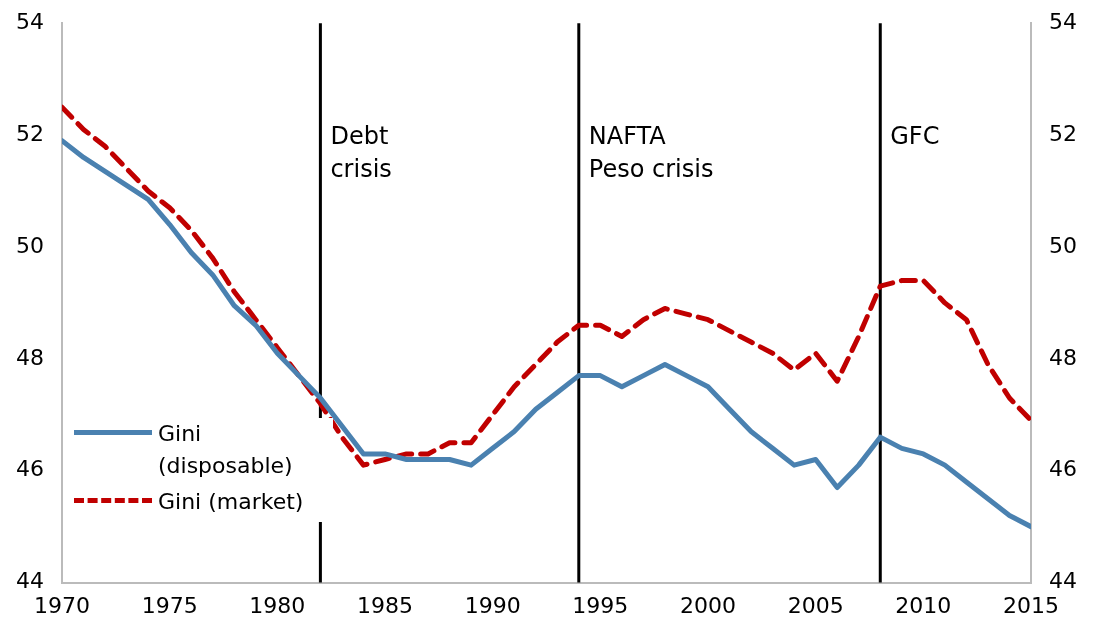 The height and width of the screenshot is (627, 1097). I want to click on x-tick-label: 1990, so click(492, 605).